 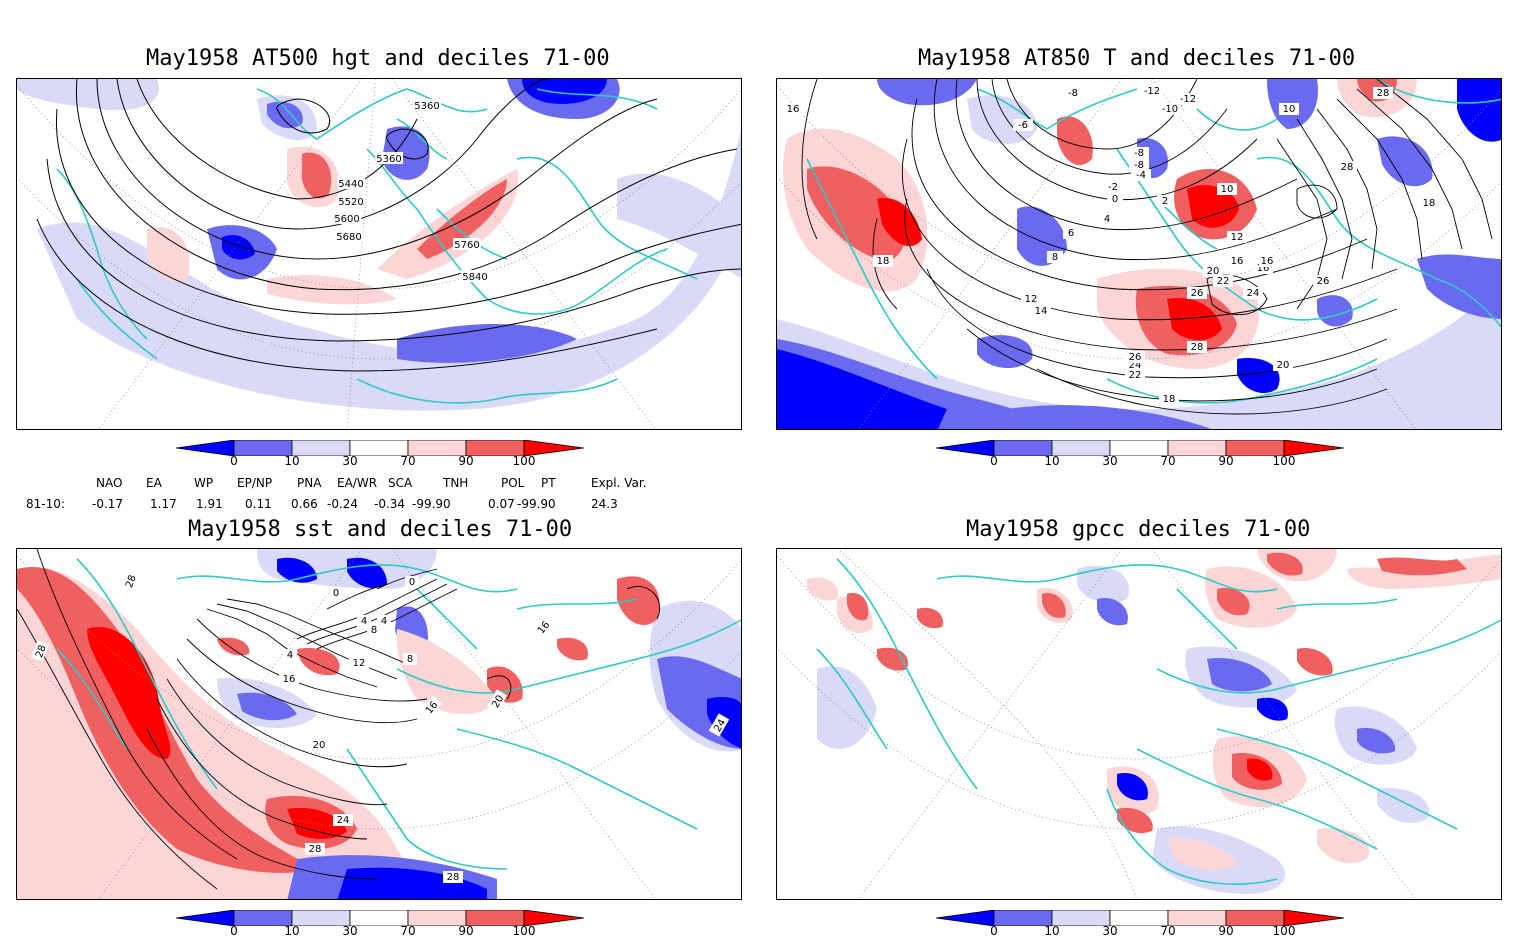 I want to click on panel-title-gpcc: May1958 gpcc deciles 71-00, so click(x=1138, y=529).